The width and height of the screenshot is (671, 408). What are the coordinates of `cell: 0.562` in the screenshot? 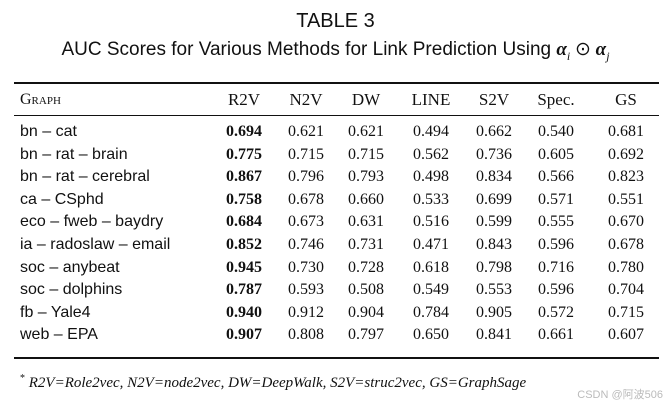 It's located at (431, 154).